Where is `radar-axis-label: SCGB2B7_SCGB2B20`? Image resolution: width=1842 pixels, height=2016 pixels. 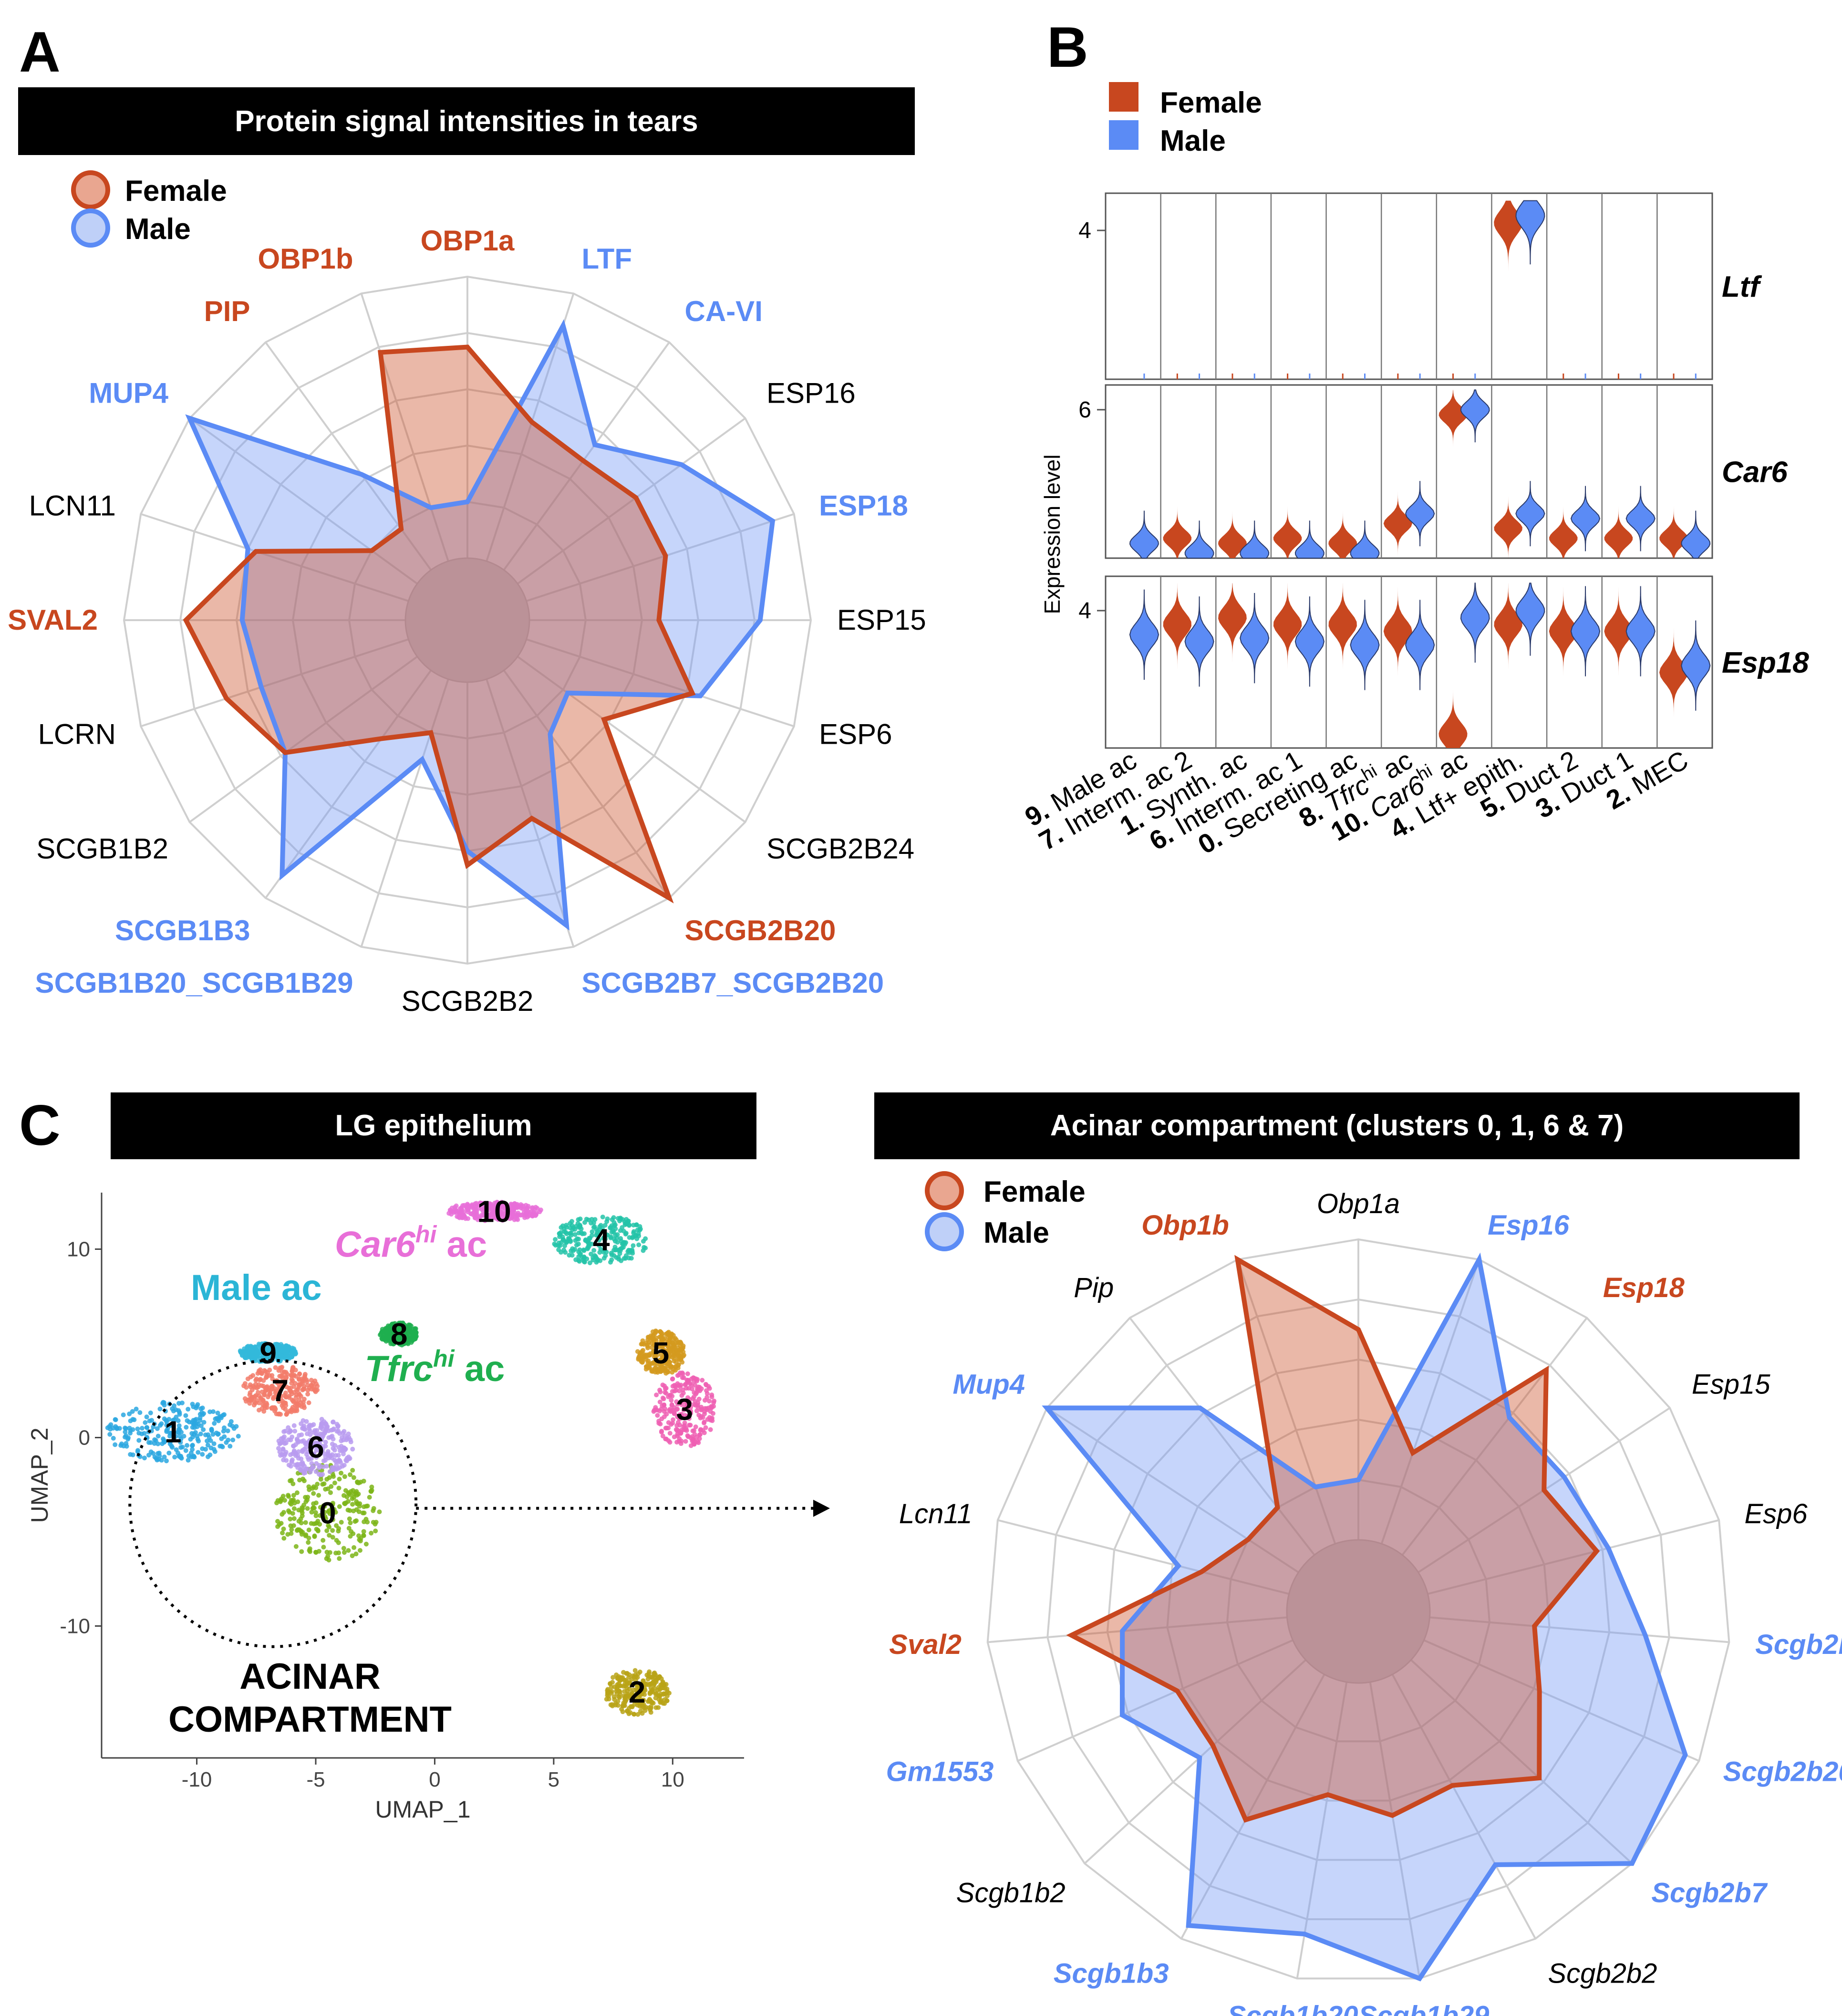 radar-axis-label: SCGB2B7_SCGB2B20 is located at coordinates (733, 983).